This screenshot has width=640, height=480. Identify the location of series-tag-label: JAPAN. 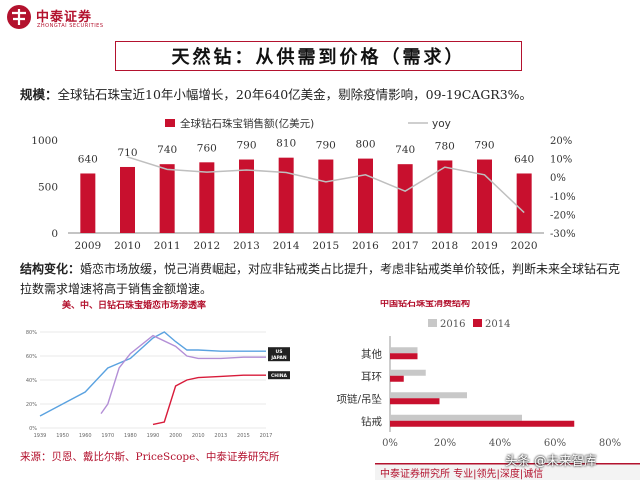
(278, 358).